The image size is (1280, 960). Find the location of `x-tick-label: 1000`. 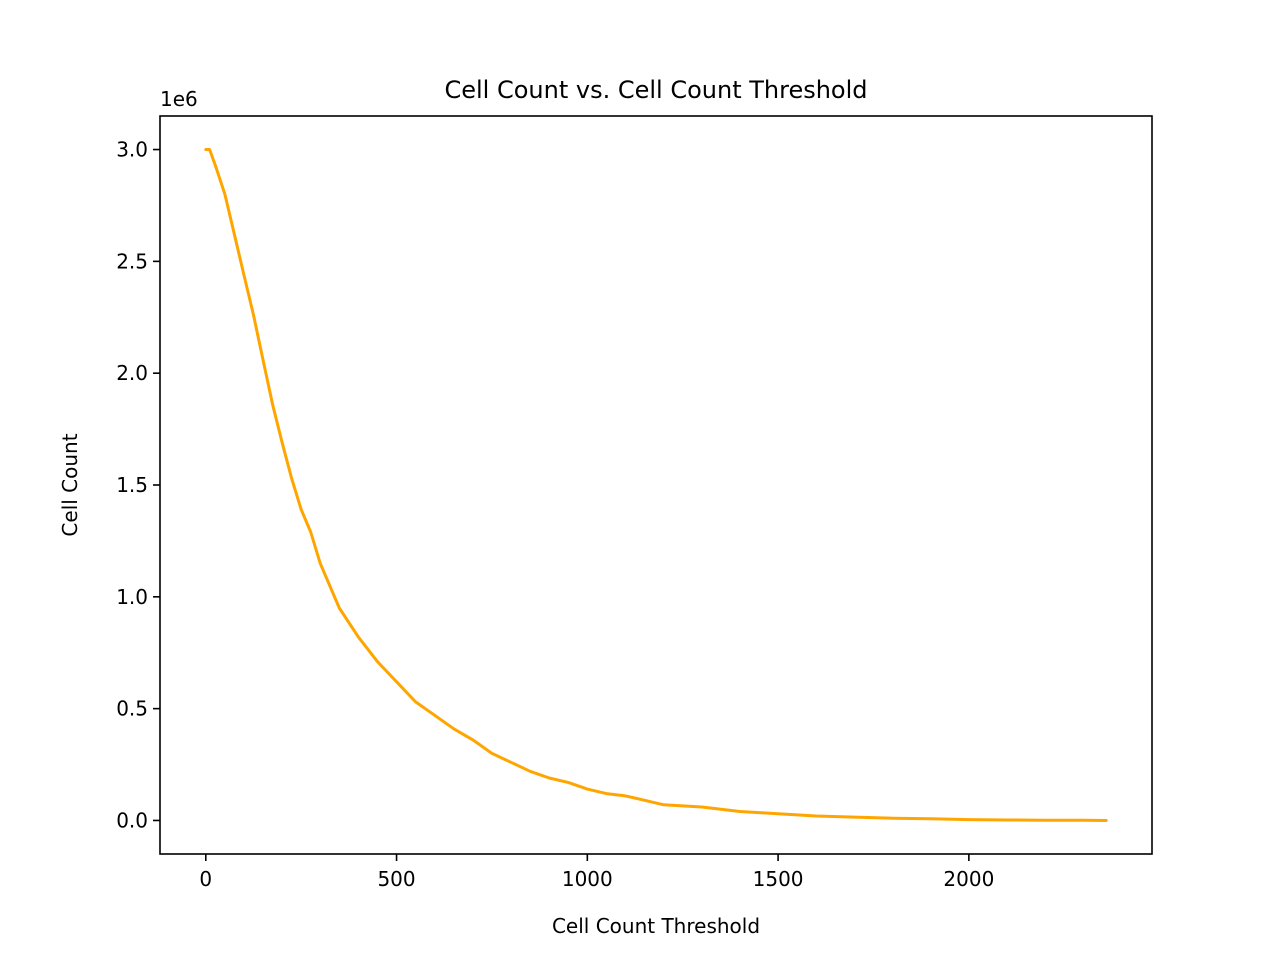

x-tick-label: 1000 is located at coordinates (587, 879).